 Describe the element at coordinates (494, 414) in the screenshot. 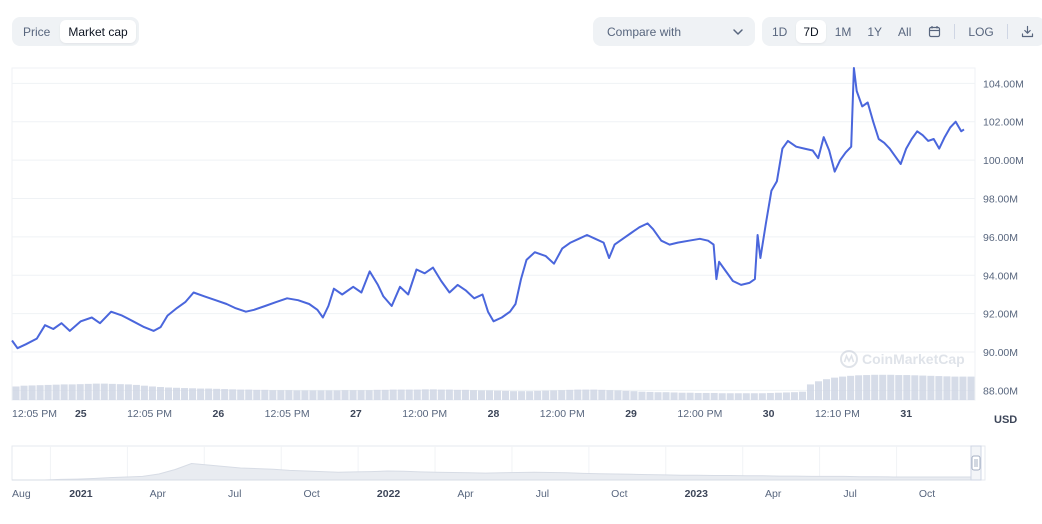

I see `x-tick-label: 28` at that location.